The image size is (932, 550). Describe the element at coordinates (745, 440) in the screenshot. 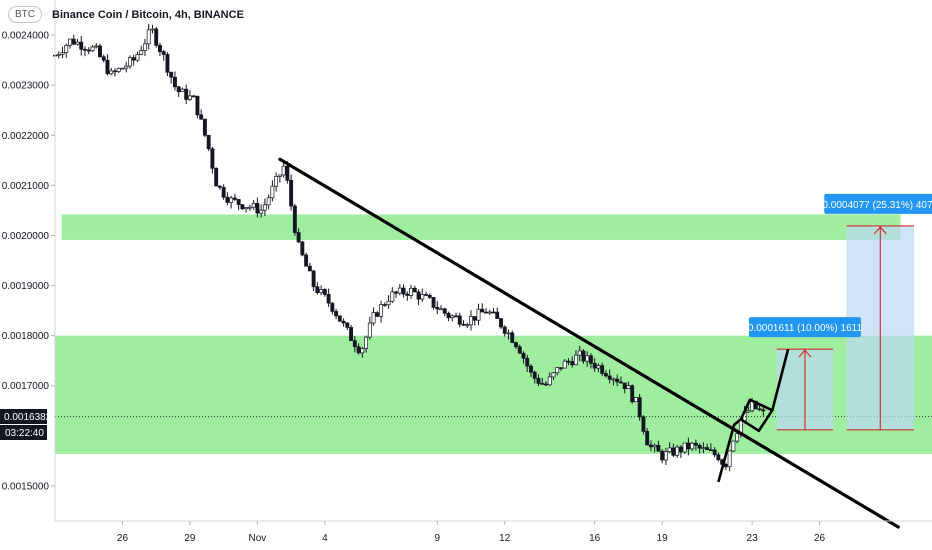

I see `flag-pattern` at that location.